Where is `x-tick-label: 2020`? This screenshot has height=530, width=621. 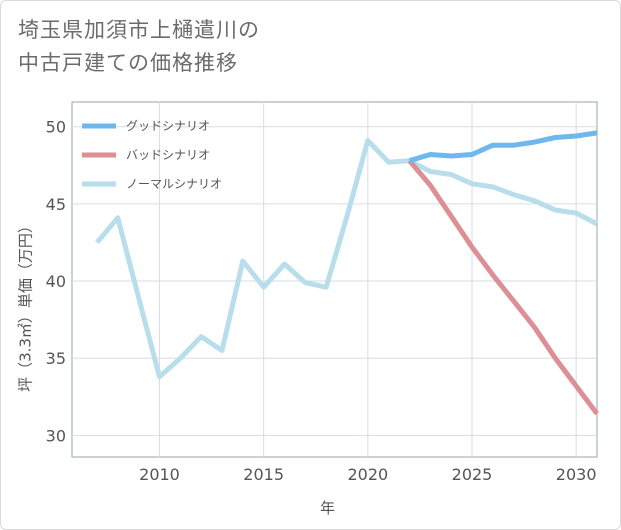
x-tick-label: 2020 is located at coordinates (367, 474).